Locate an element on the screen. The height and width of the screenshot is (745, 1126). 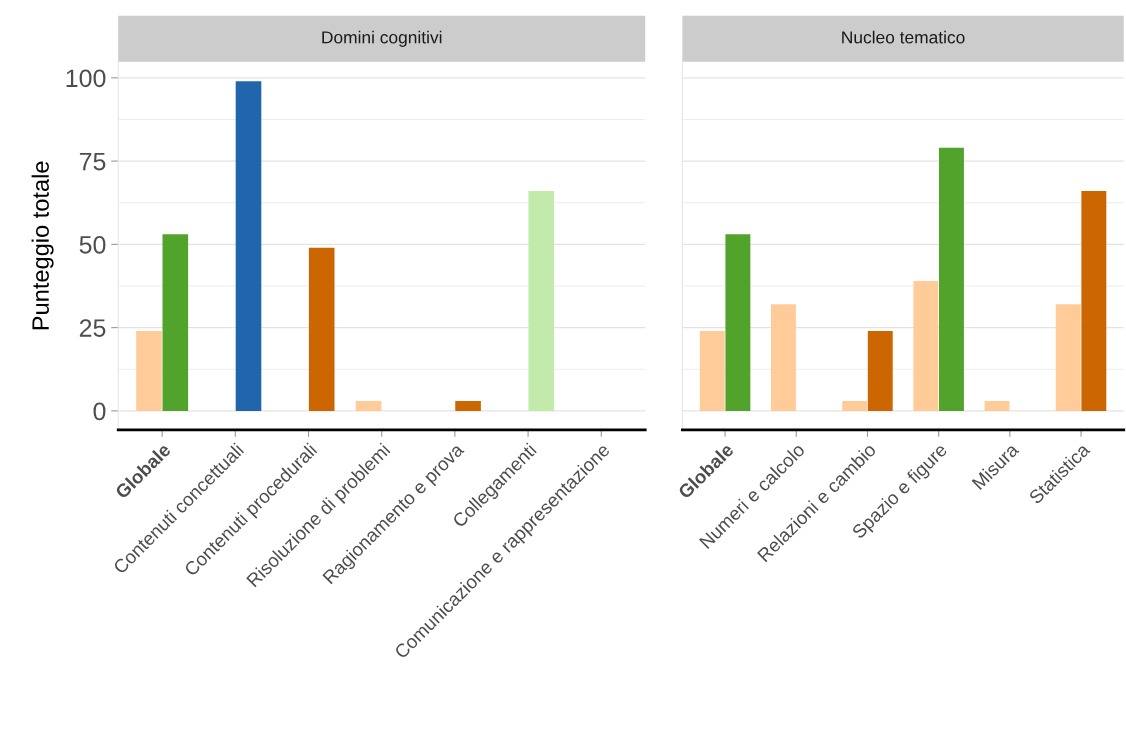
y-tick-label: 75 is located at coordinates (92, 161).